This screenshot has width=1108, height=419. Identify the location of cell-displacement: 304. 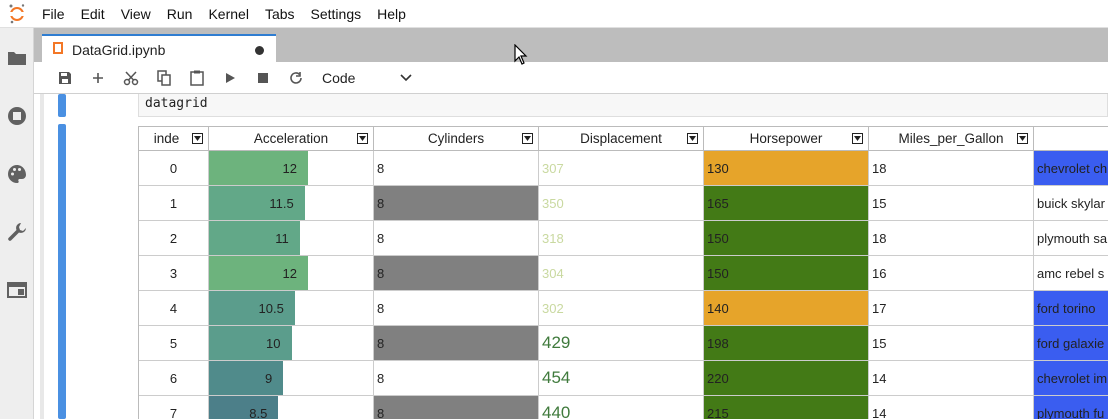
(621, 273).